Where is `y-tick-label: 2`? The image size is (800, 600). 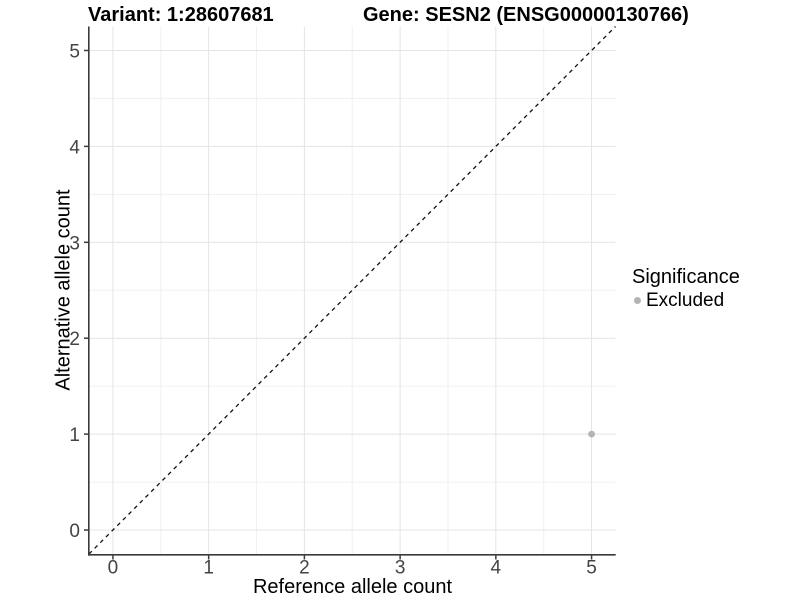
y-tick-label: 2 is located at coordinates (74, 339).